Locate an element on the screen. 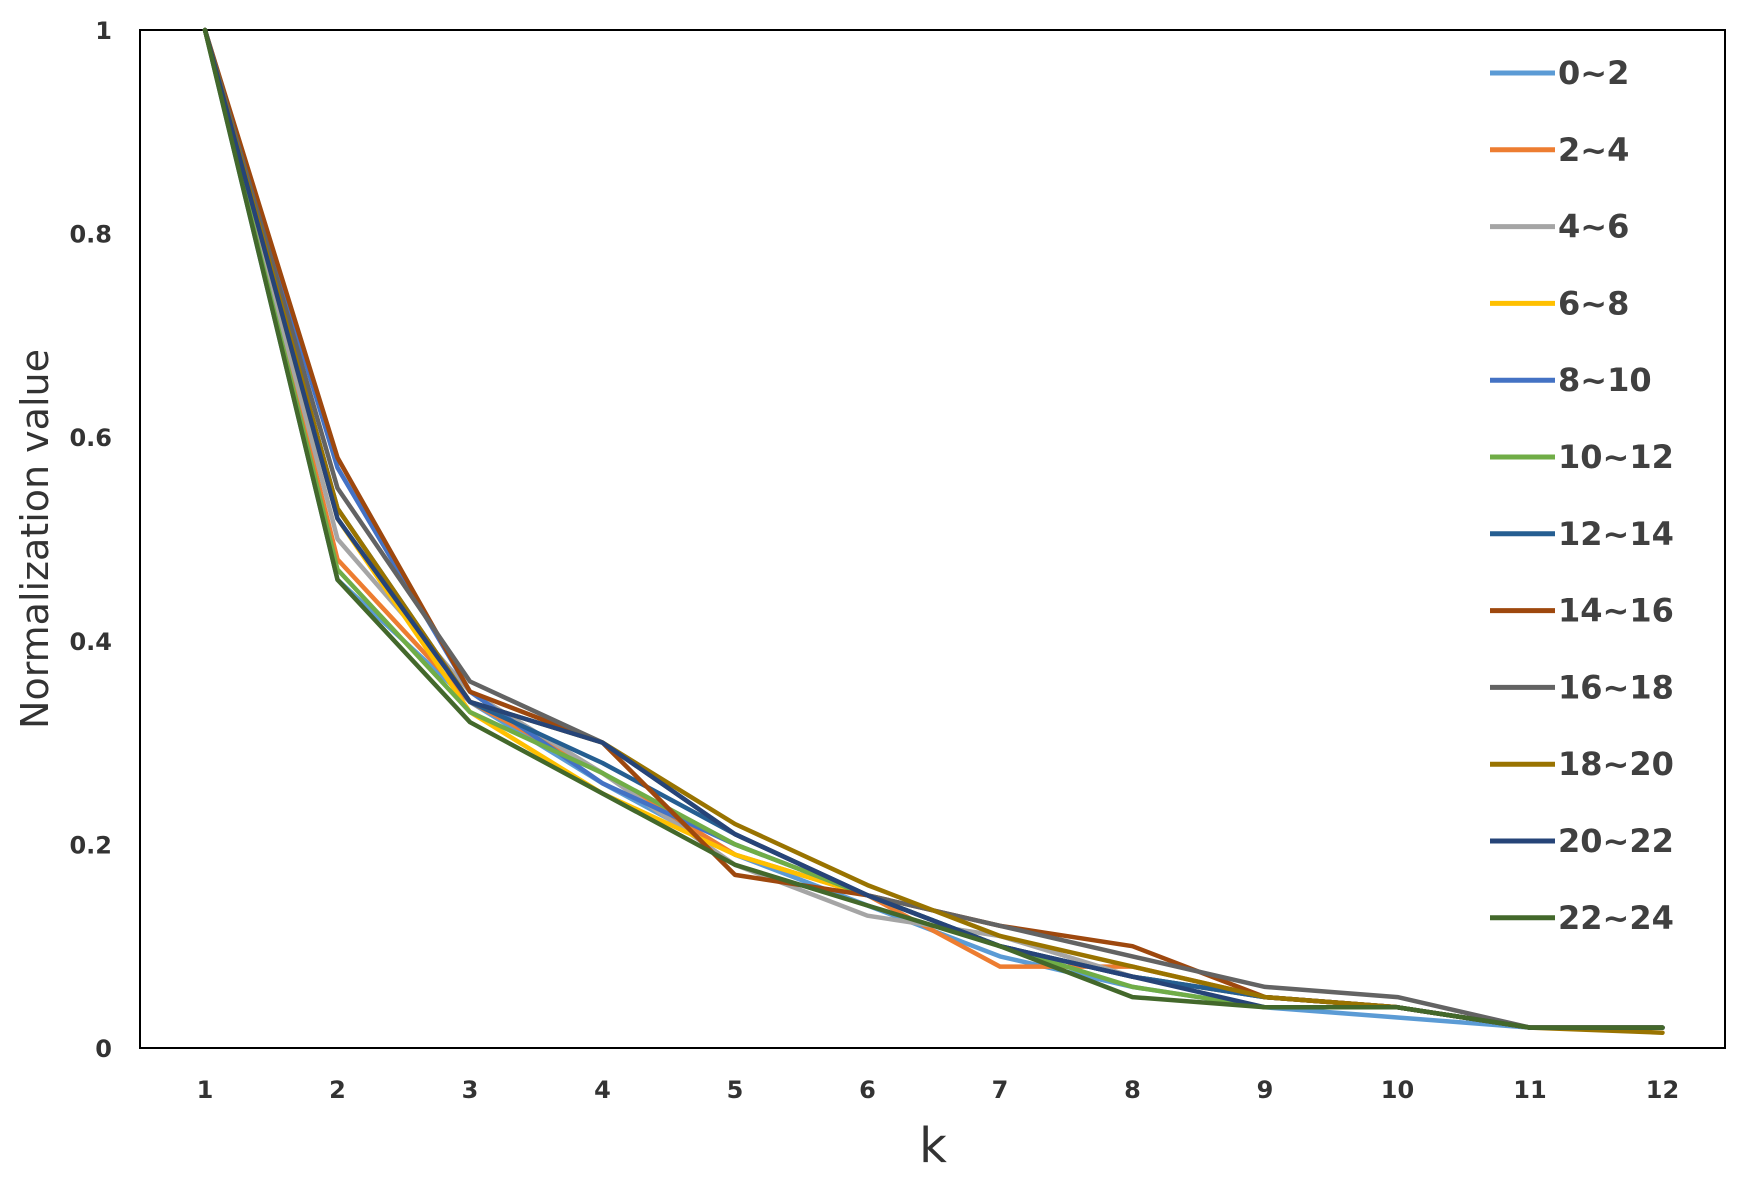  x-tick-label: 10 is located at coordinates (1397, 1090).